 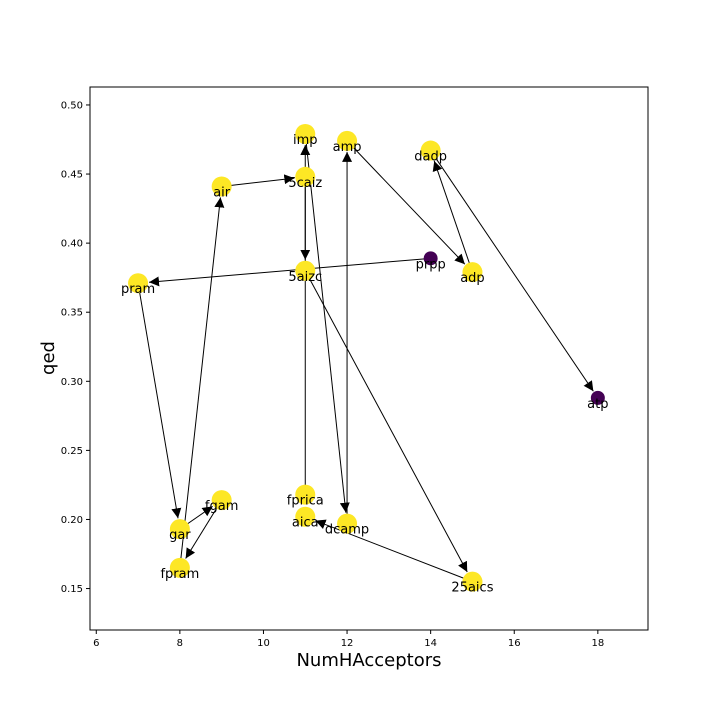 I want to click on edge-fpram-to-air, so click(x=202, y=382).